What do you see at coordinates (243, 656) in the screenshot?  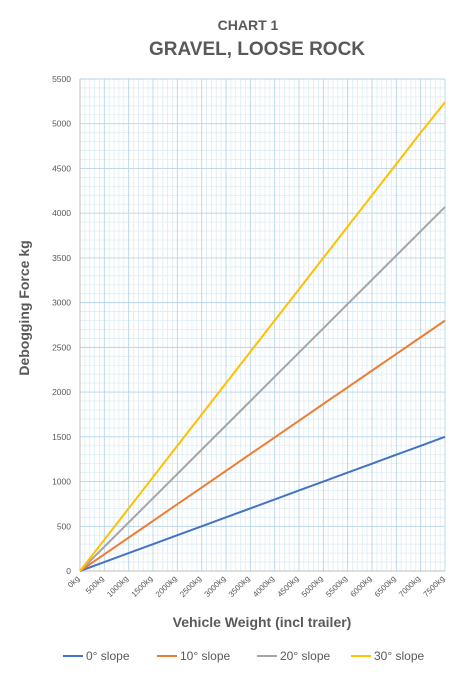 I see `legend: 0° slope 10° slope 20° slope 30° slope` at bounding box center [243, 656].